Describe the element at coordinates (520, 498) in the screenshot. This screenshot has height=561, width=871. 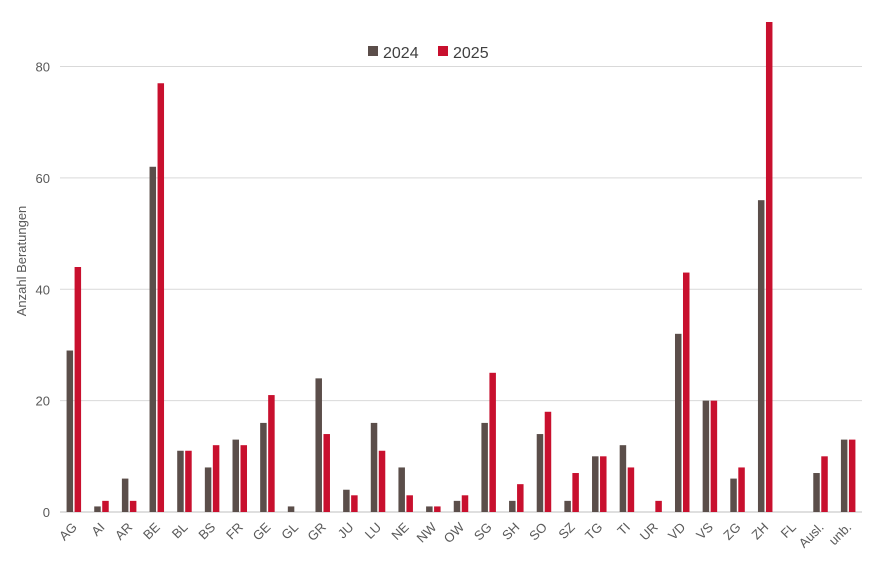
I see `bar-2025-SH` at that location.